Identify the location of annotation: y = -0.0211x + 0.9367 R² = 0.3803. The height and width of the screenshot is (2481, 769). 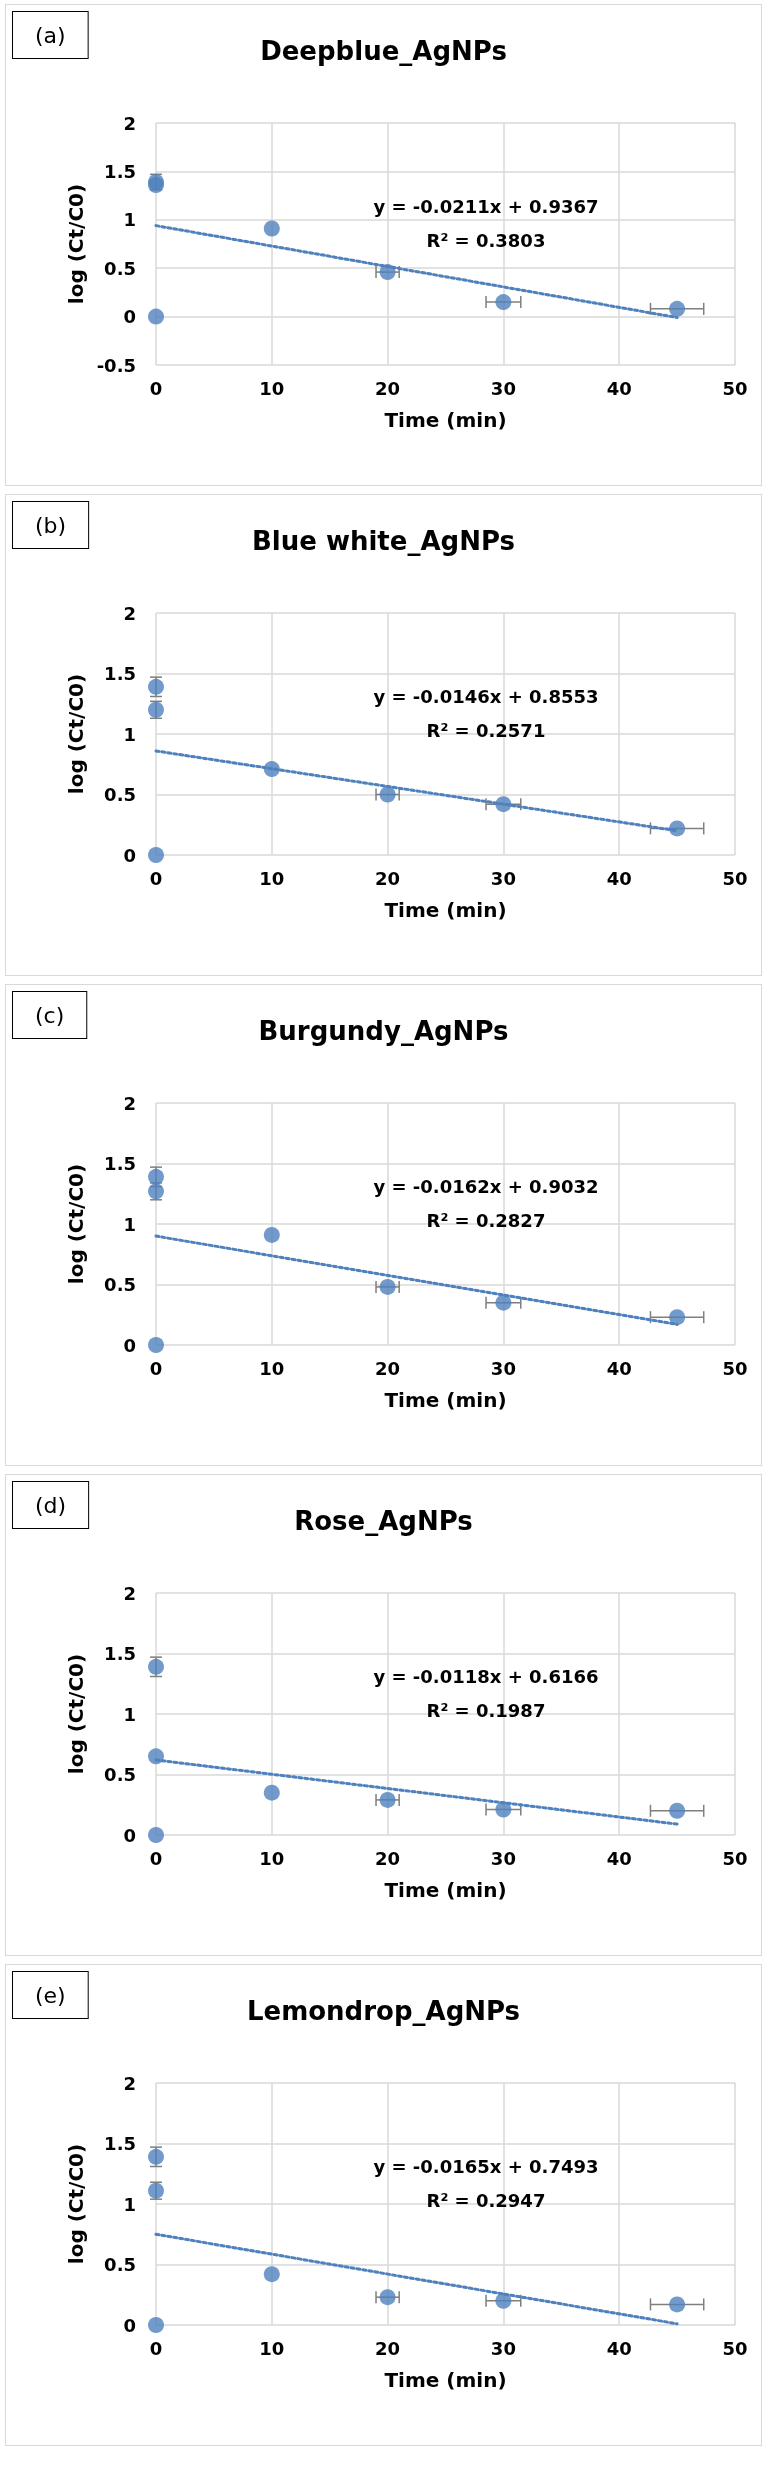
(486, 223).